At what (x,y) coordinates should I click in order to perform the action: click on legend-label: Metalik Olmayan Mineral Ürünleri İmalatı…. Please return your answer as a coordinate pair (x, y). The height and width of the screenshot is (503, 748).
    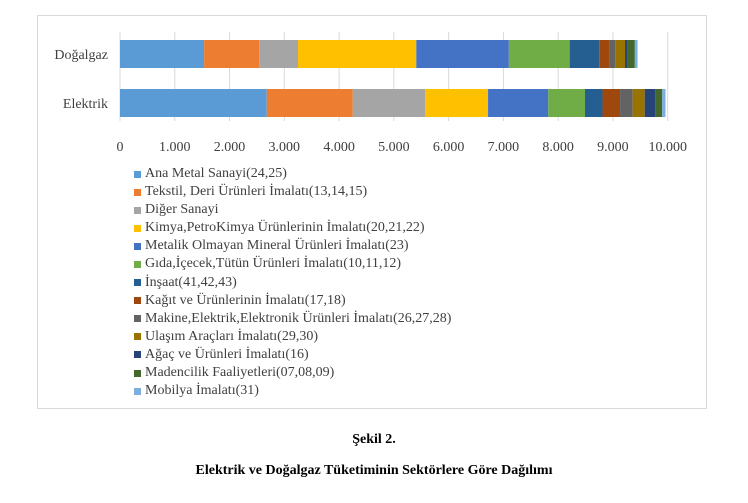
    Looking at the image, I should click on (277, 246).